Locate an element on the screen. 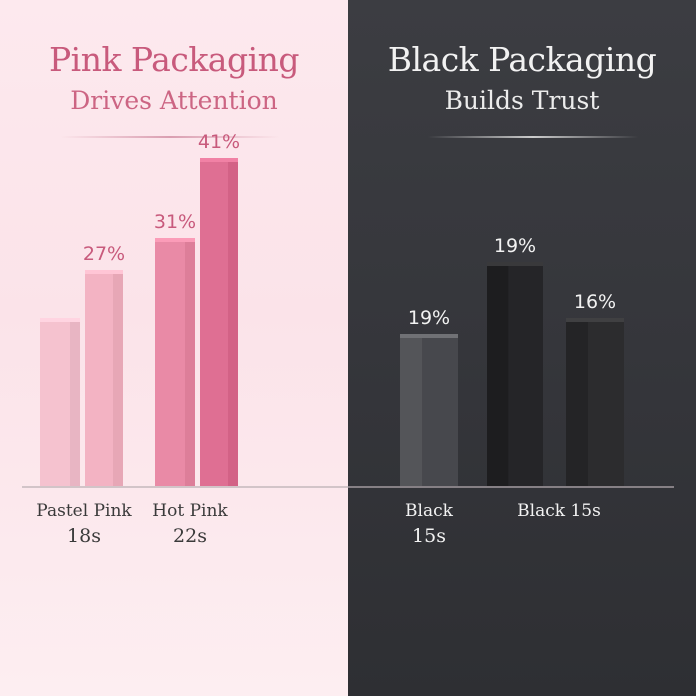 This screenshot has height=696, width=696. bar-value-label: 27% is located at coordinates (104, 254).